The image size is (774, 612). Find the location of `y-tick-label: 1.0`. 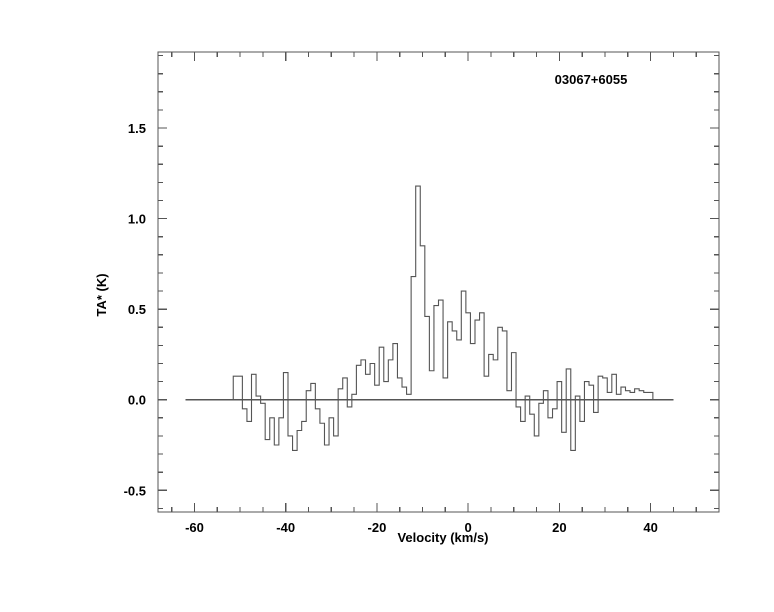

y-tick-label: 1.0 is located at coordinates (137, 219).